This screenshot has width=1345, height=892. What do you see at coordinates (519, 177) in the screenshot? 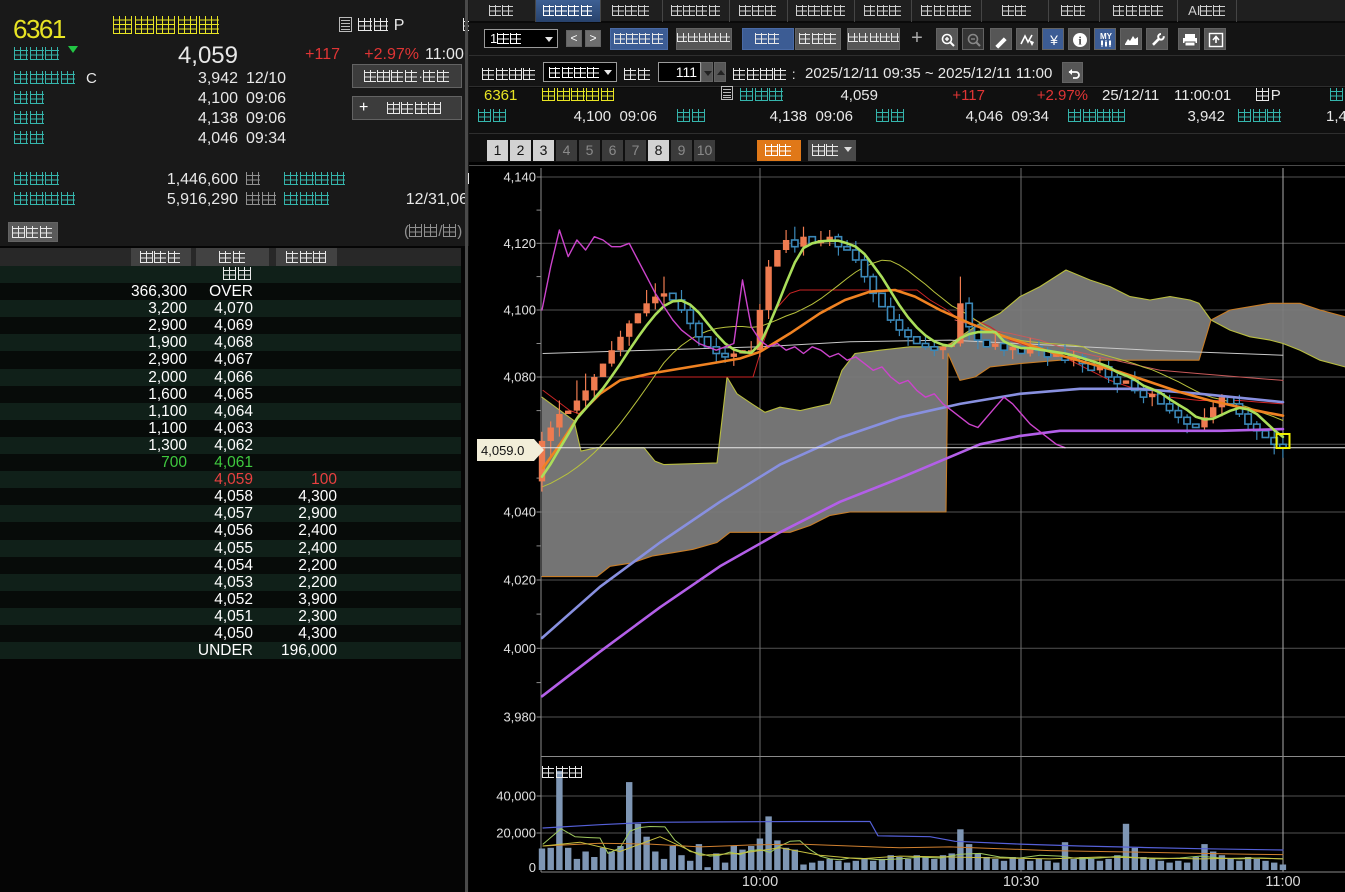
I see `svg-text: 4,140` at bounding box center [519, 177].